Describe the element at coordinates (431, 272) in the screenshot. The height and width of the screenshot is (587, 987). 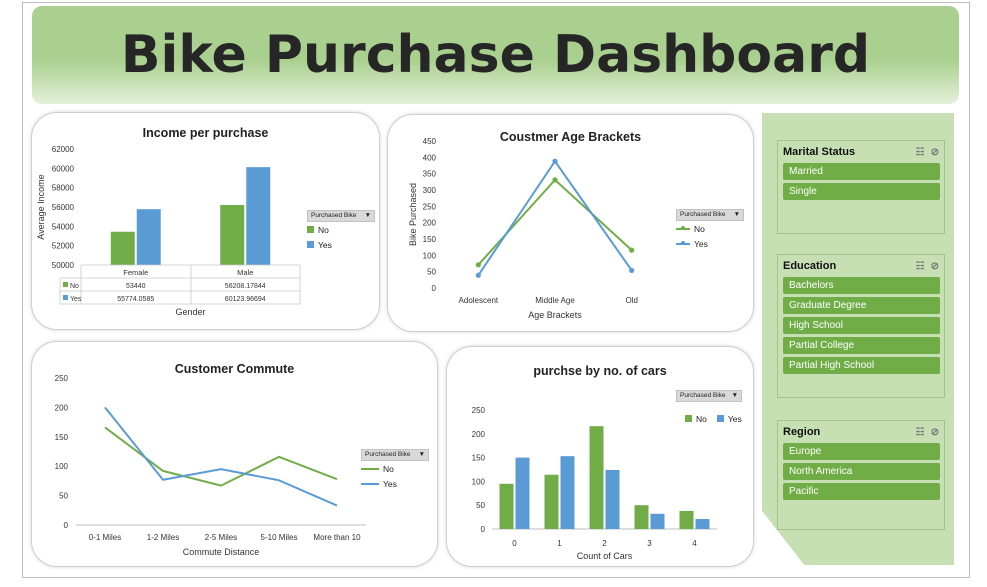
I see `y-tick-label: 50` at that location.